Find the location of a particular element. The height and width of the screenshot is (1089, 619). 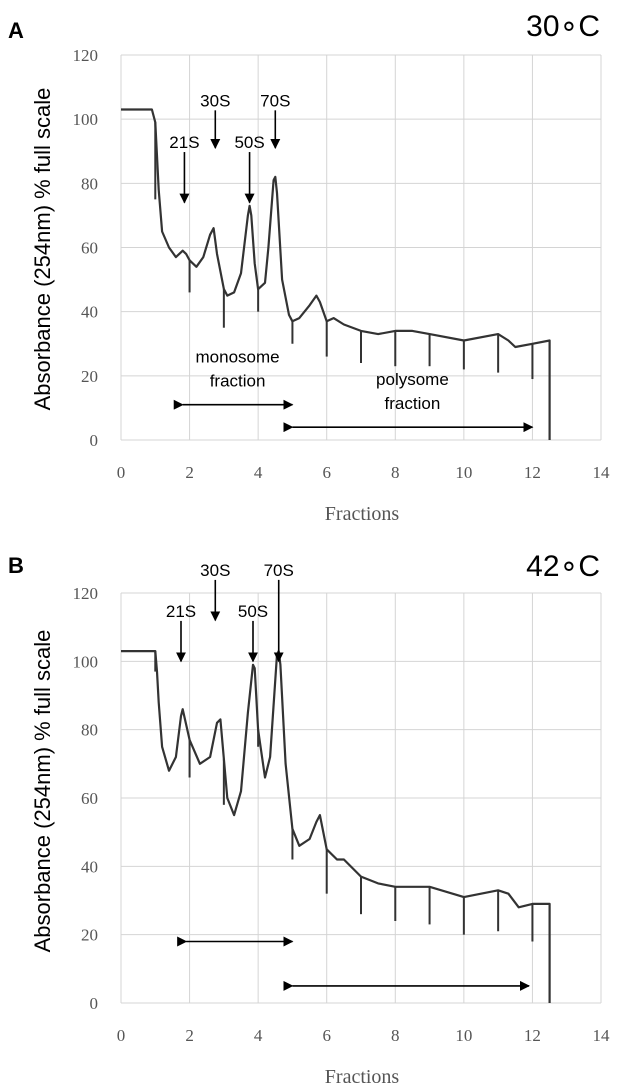

temperature-label: 30∘C is located at coordinates (563, 26).